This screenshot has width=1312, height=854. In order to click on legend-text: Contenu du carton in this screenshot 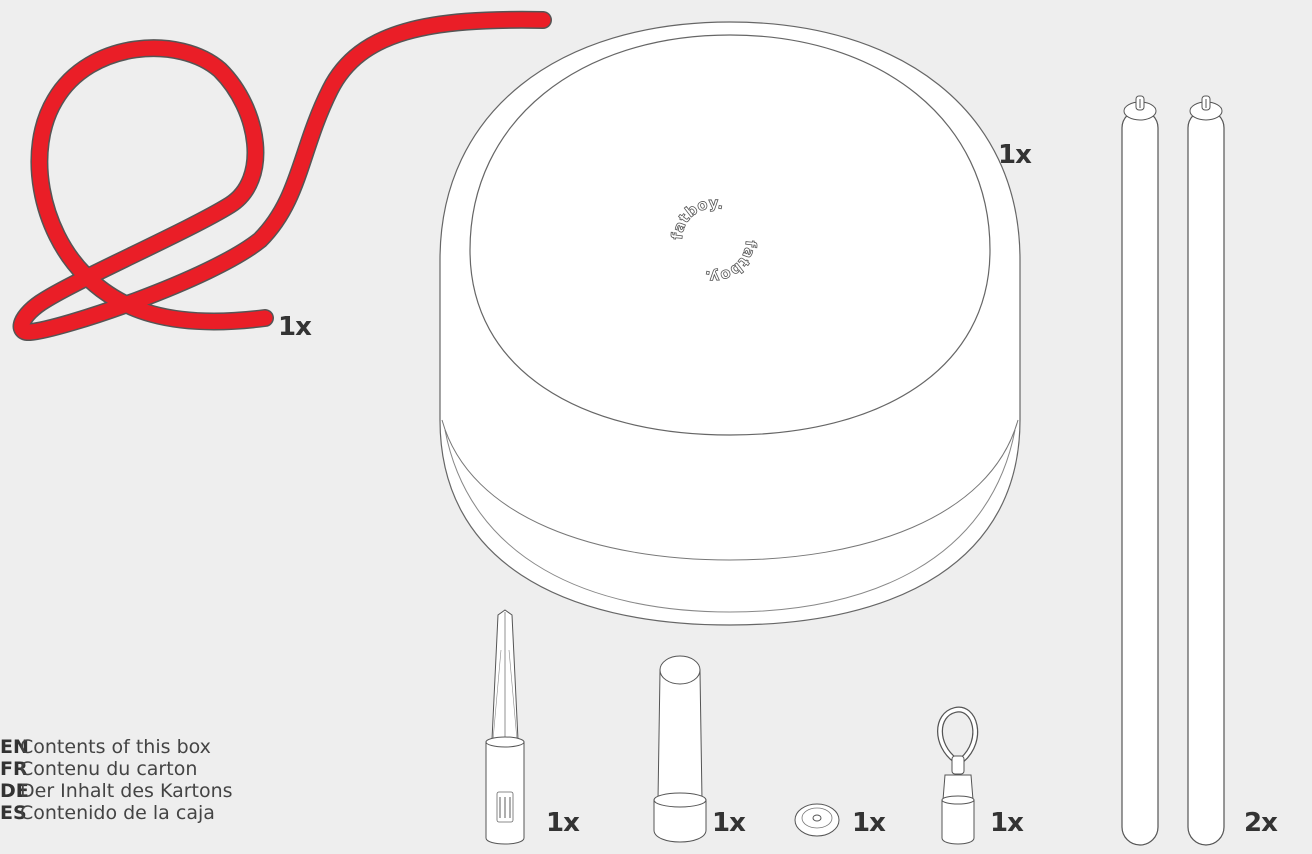, I will do `click(109, 769)`.